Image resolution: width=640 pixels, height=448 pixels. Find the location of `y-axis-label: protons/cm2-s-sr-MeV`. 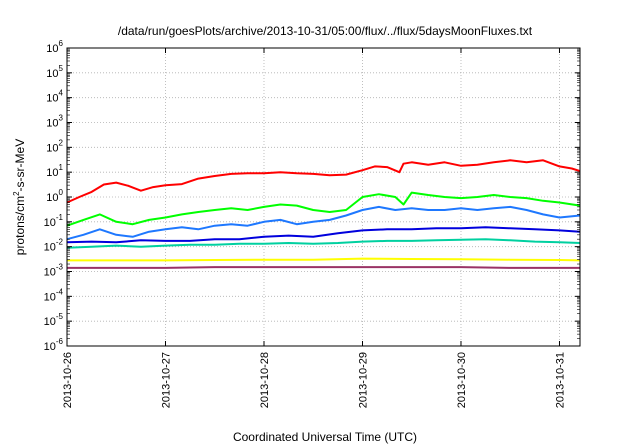

y-axis-label: protons/cm2-s-sr-MeV is located at coordinates (19, 197).